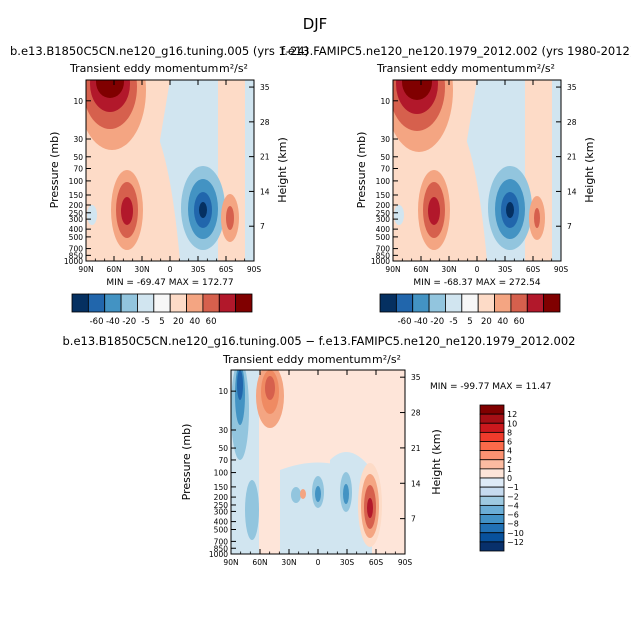 This screenshot has height=632, width=631. Describe the element at coordinates (434, 211) in the screenshot. I see `panel-2-nh-trop-core` at that location.